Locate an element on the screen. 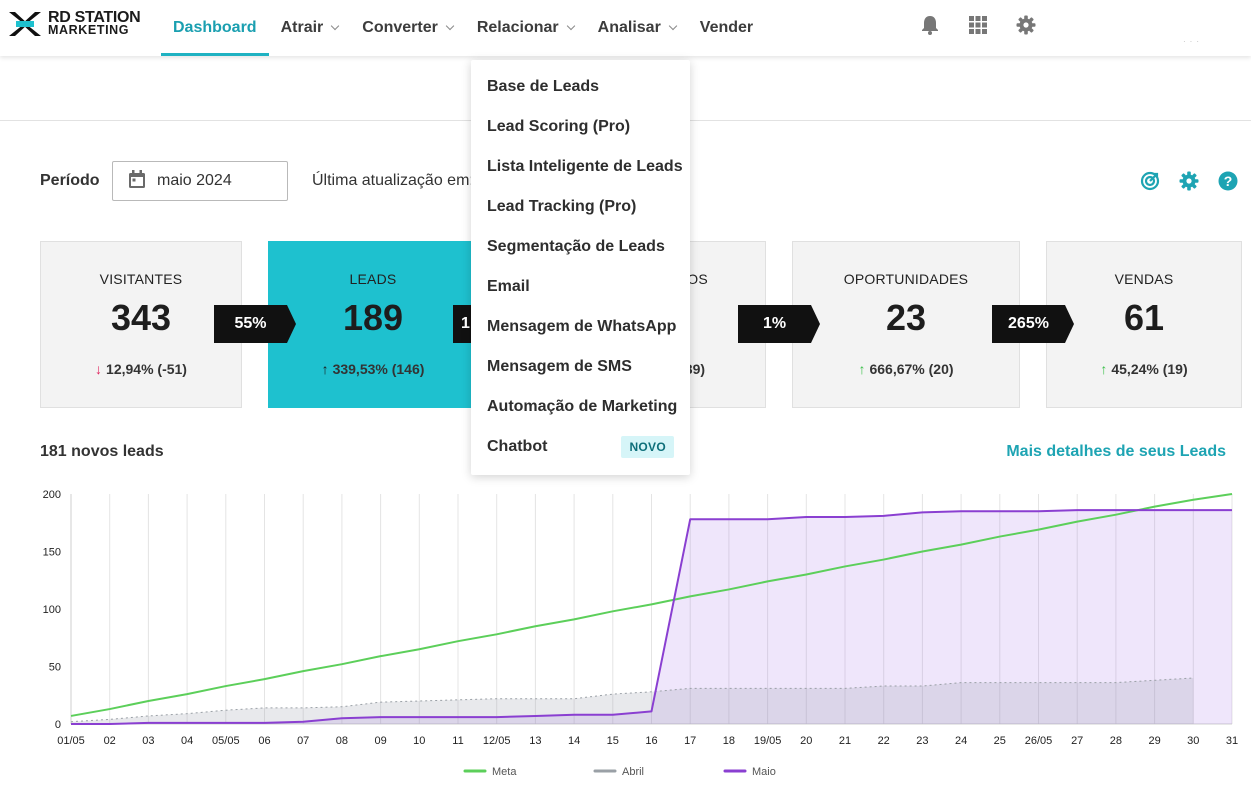 The height and width of the screenshot is (787, 1251). menu-item-base-de-leads: Base de Leads is located at coordinates (580, 87).